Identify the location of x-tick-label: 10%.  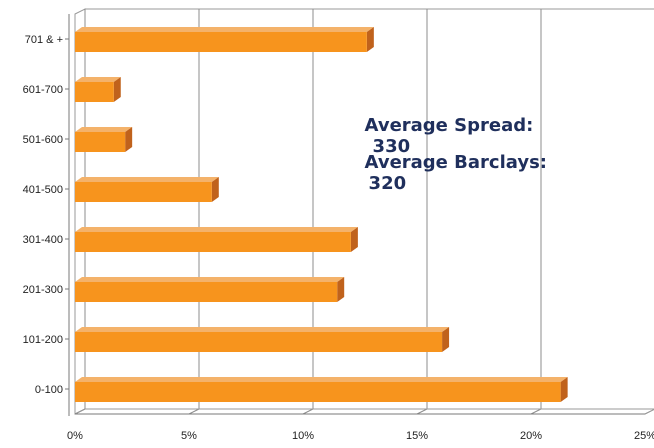
(303, 436).